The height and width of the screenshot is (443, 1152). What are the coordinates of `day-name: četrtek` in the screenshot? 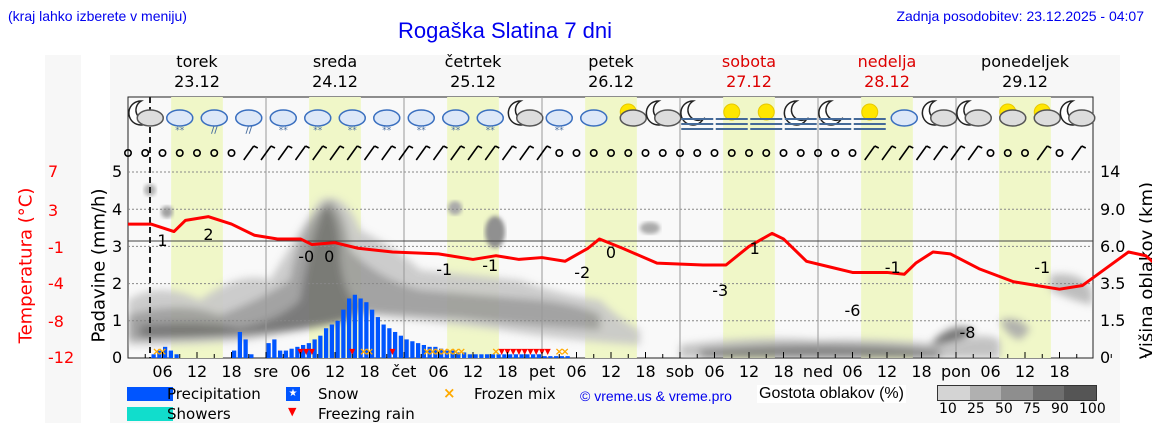 It's located at (473, 61).